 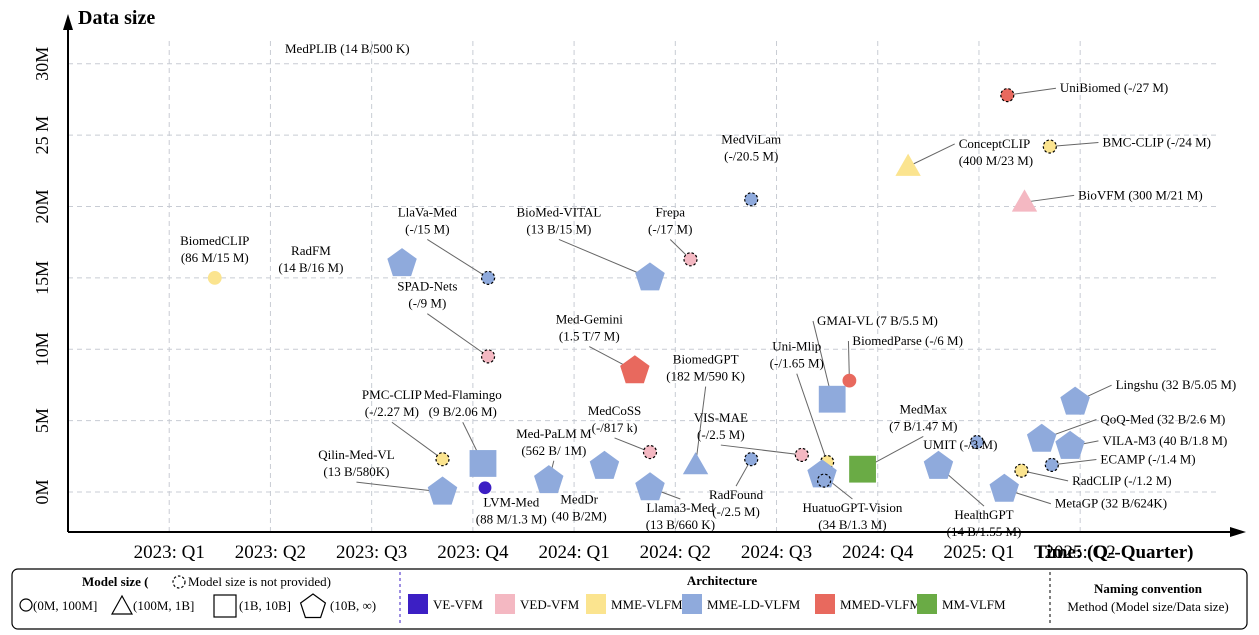 What do you see at coordinates (670, 228) in the screenshot?
I see `point-10-label-line-1: (-/17 M)` at bounding box center [670, 228].